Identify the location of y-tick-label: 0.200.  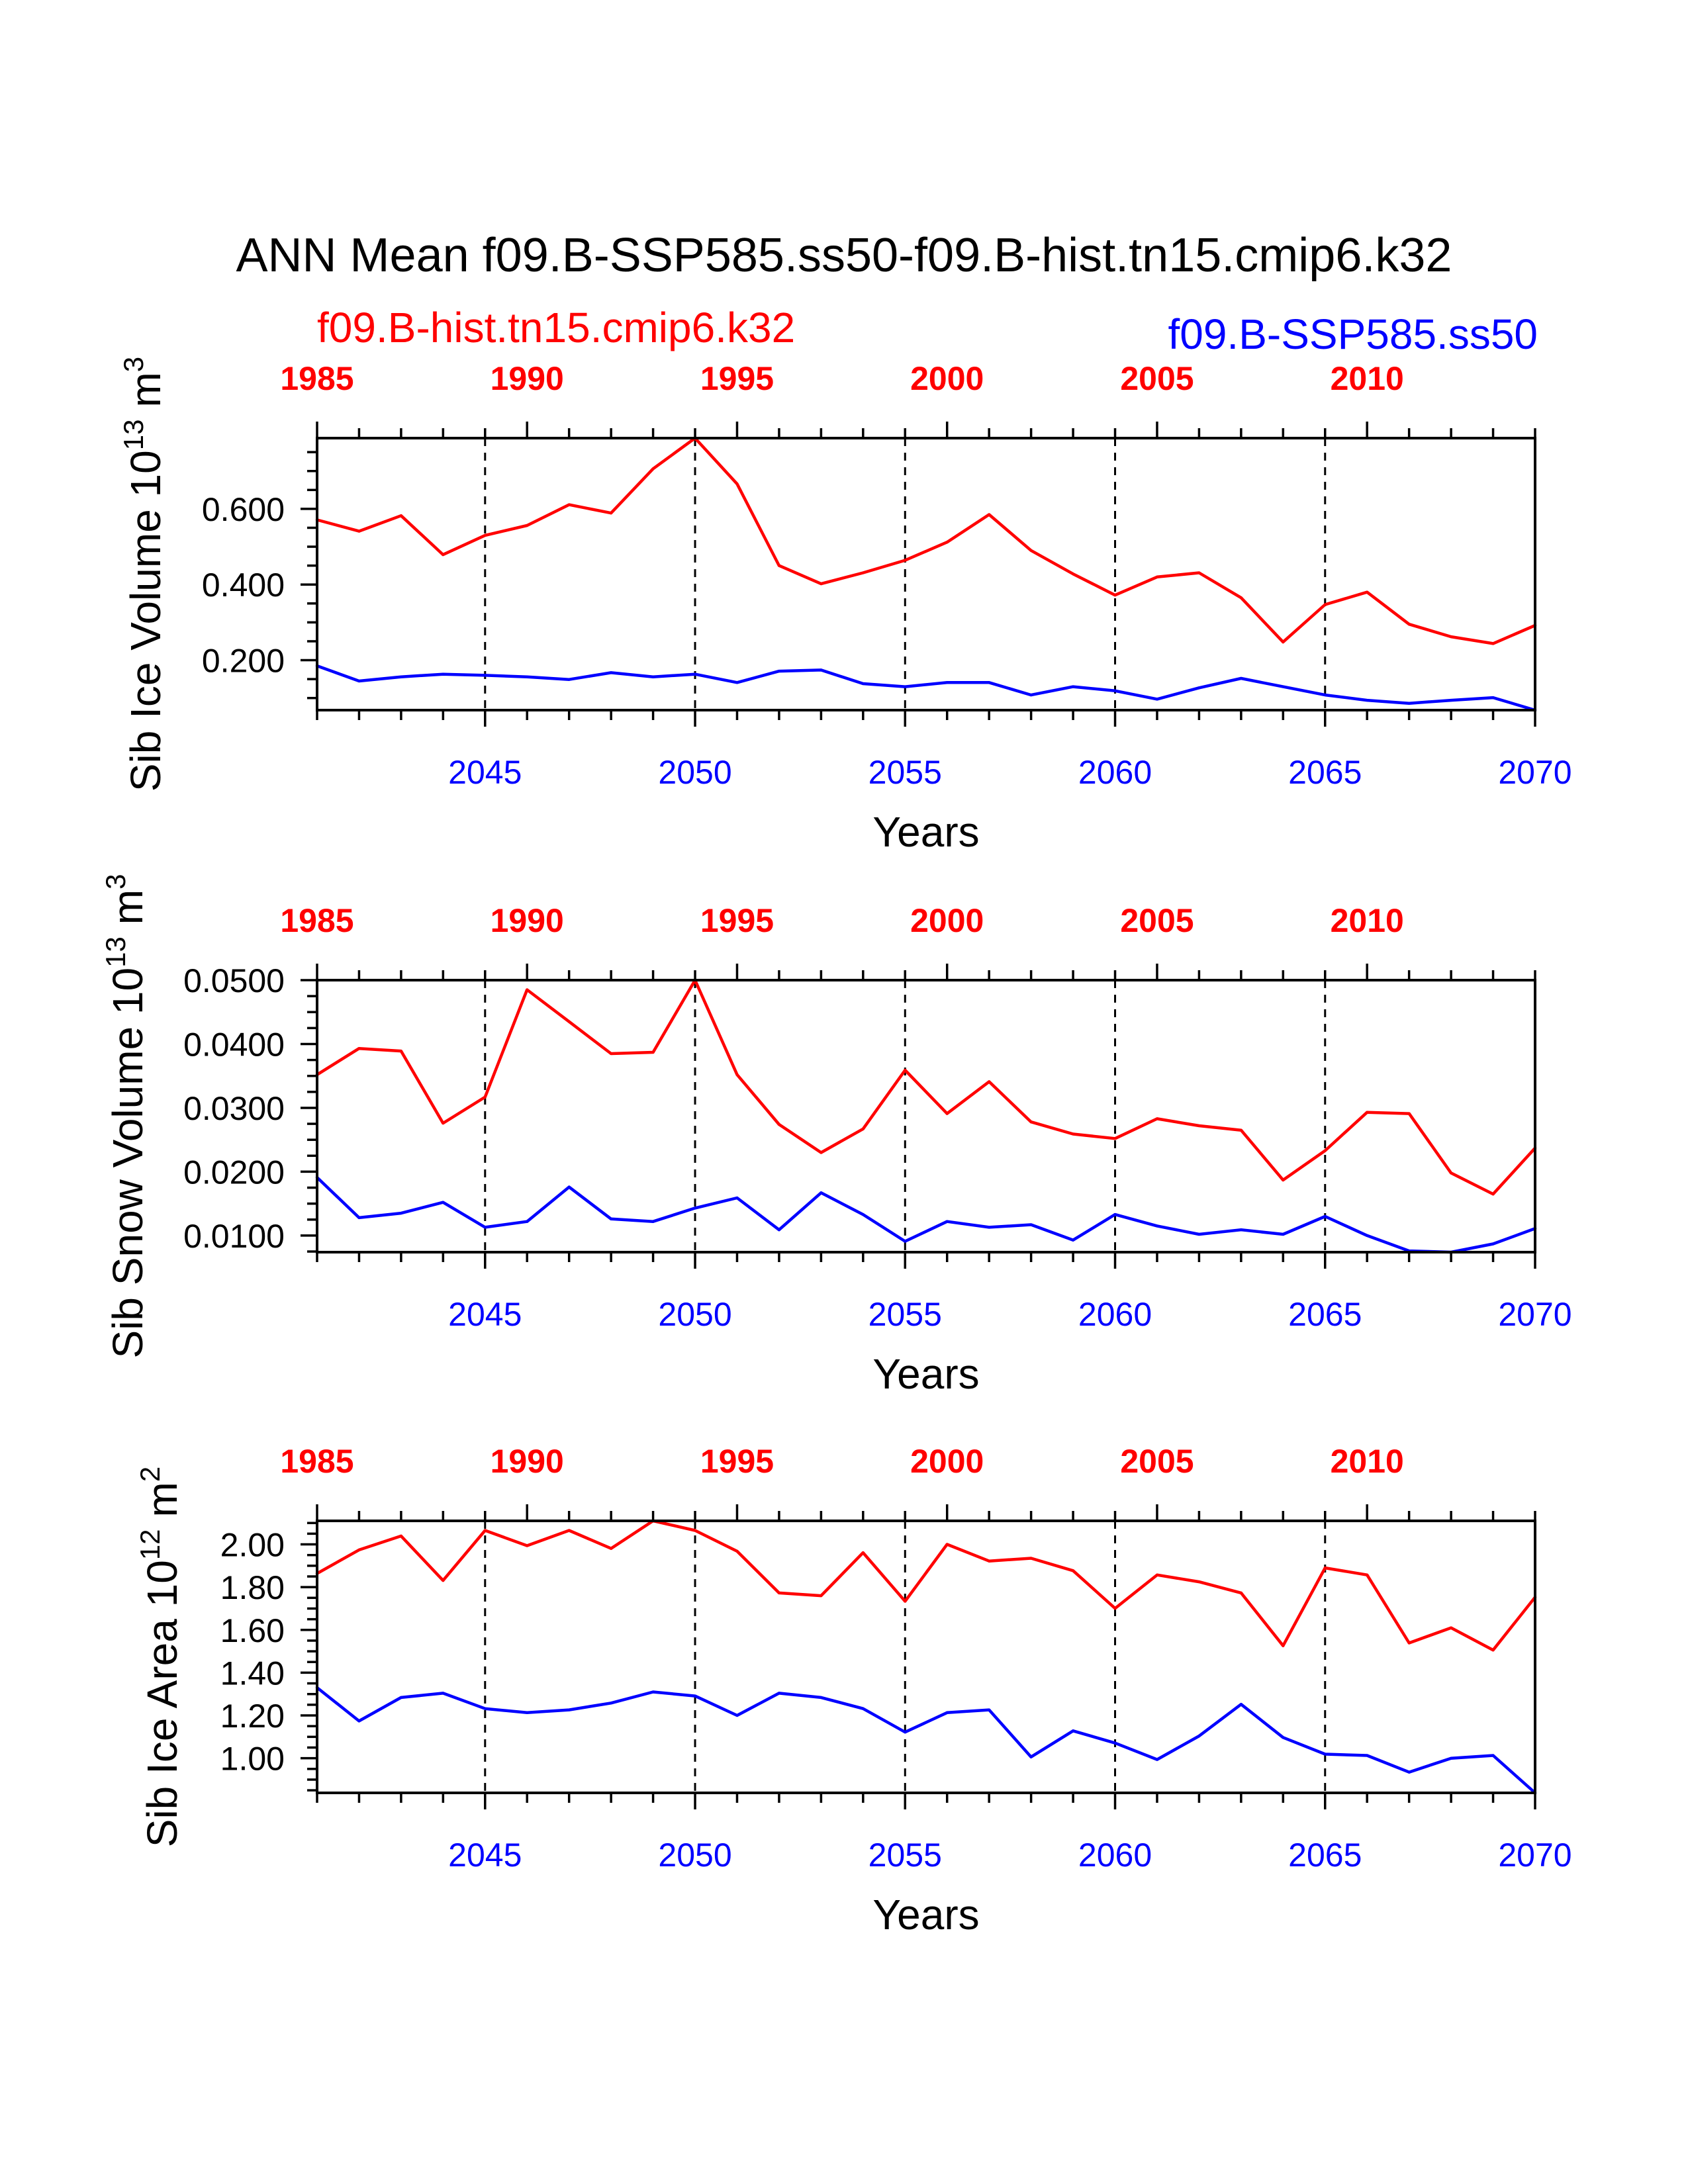
(243, 661).